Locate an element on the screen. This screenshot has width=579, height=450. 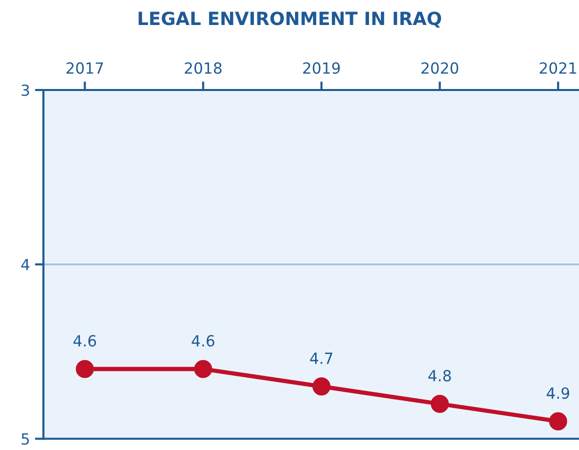
y-tick-label: 3 is located at coordinates (26, 90).